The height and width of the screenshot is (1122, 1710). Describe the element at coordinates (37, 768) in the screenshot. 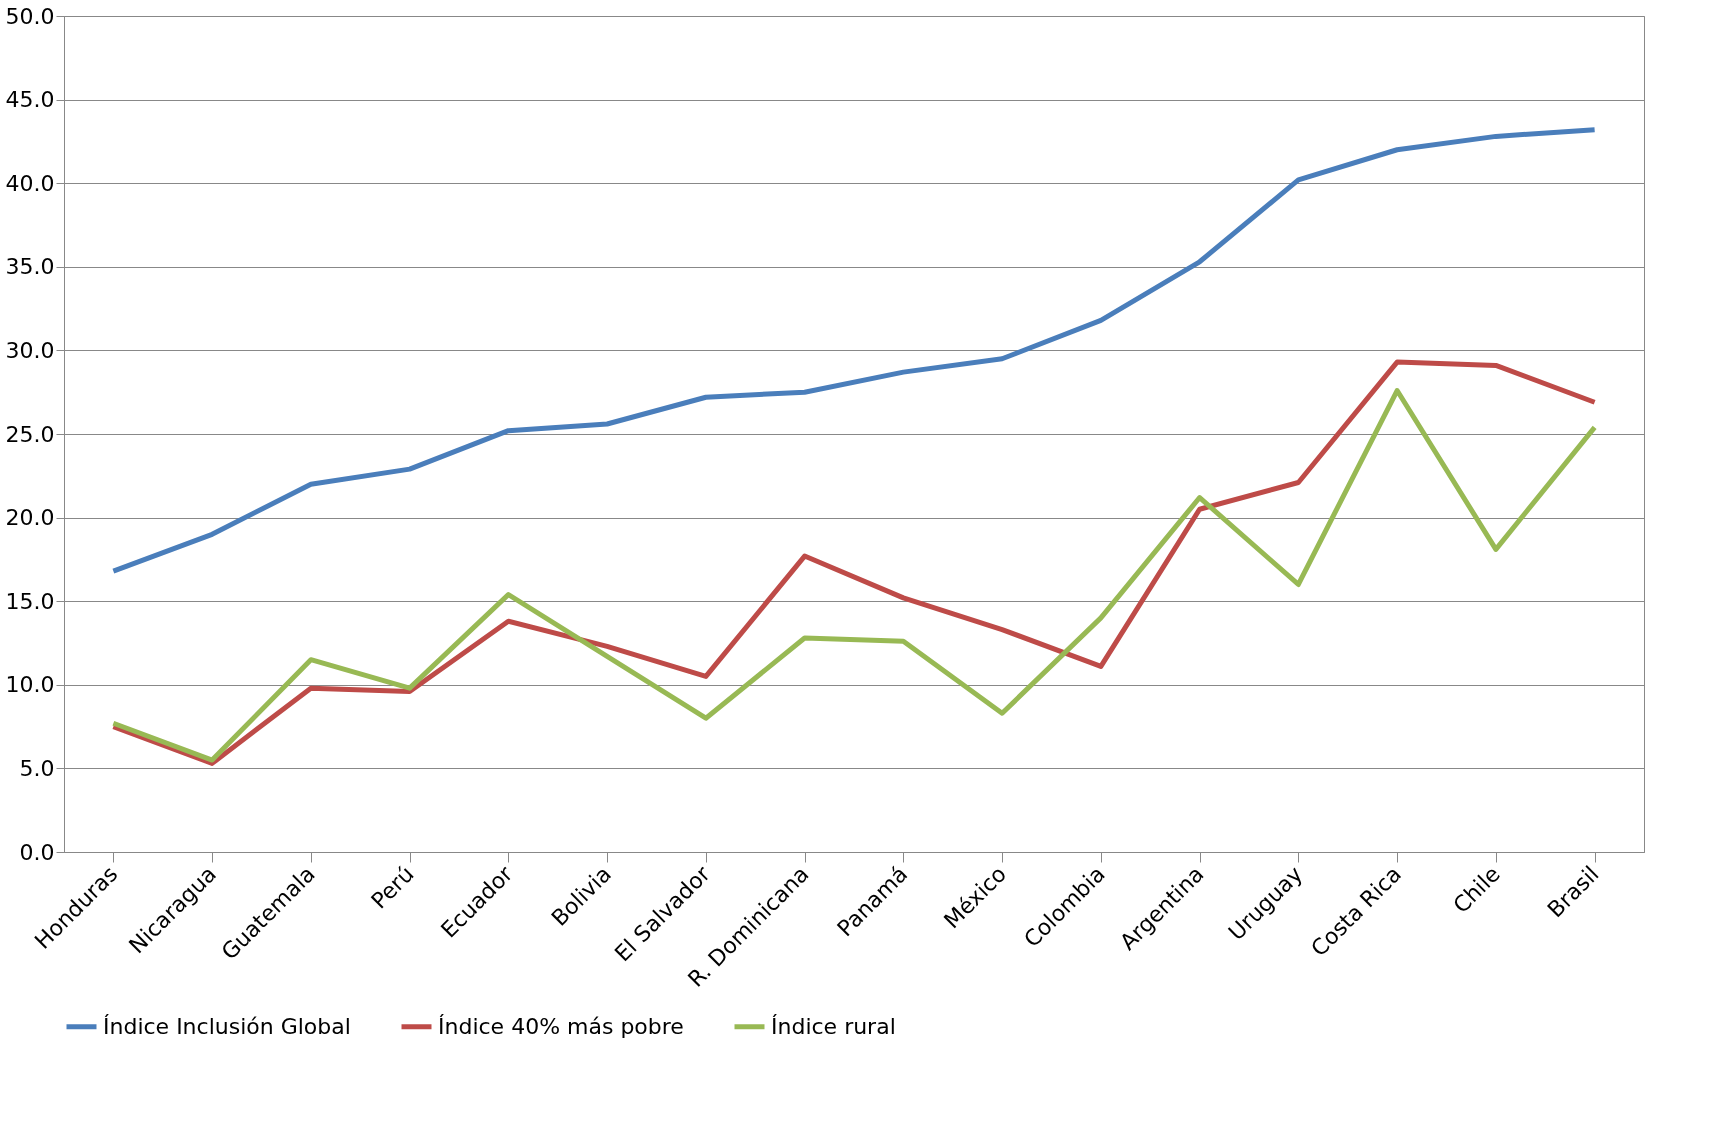

I see `y-tick-label: 5.0` at that location.